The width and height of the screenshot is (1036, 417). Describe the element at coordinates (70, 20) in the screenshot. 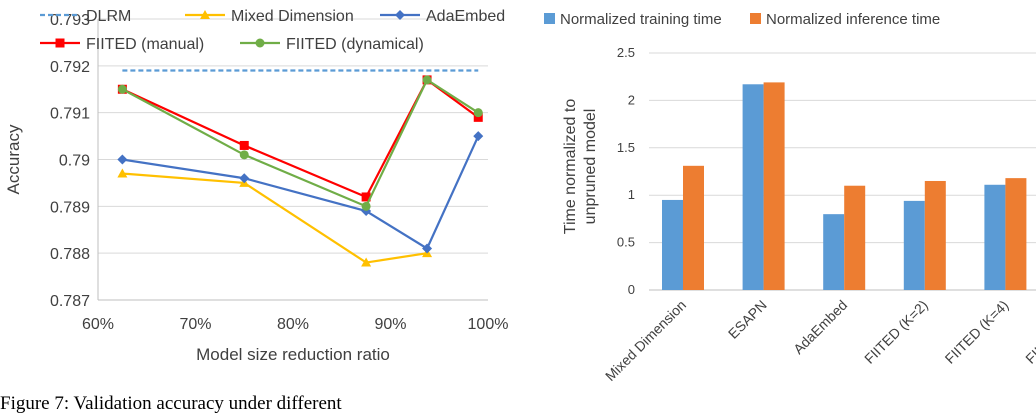

I see `y-tick-label: 0.793` at that location.